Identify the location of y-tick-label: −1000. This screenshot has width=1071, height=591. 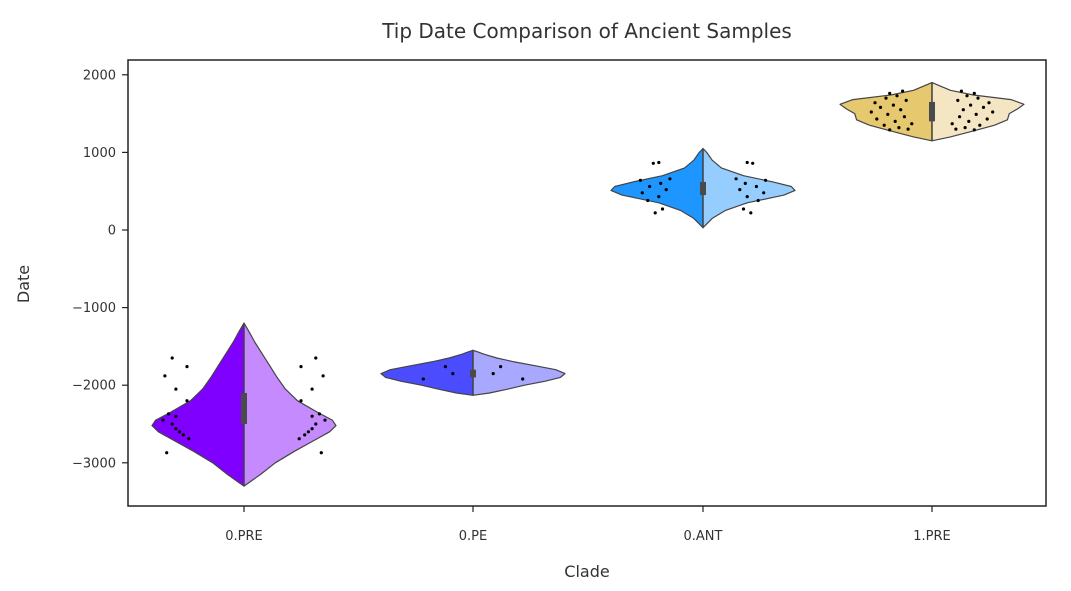
(94, 308).